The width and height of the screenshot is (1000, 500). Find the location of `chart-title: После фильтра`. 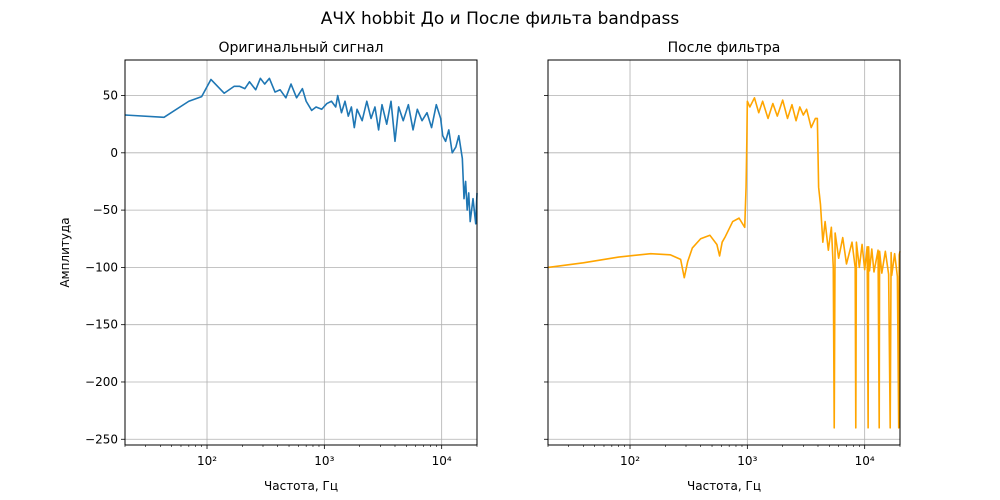

chart-title: После фильтра is located at coordinates (724, 48).